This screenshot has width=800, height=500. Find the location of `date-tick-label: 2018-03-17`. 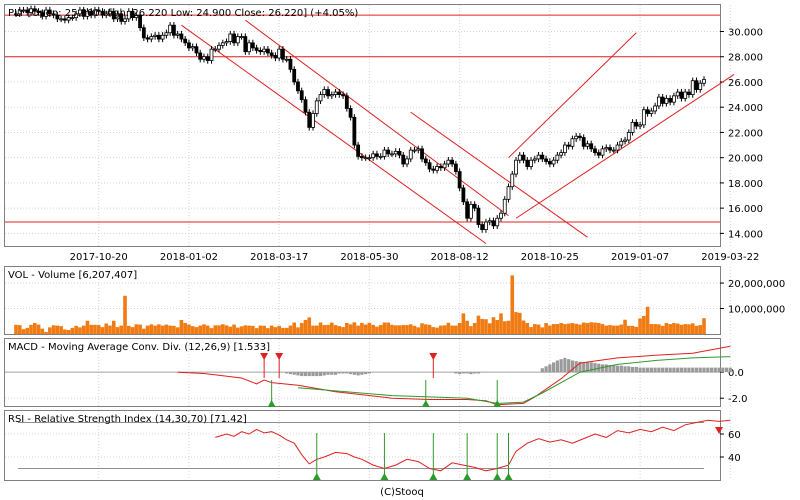

date-tick-label: 2018-03-17 is located at coordinates (279, 257).